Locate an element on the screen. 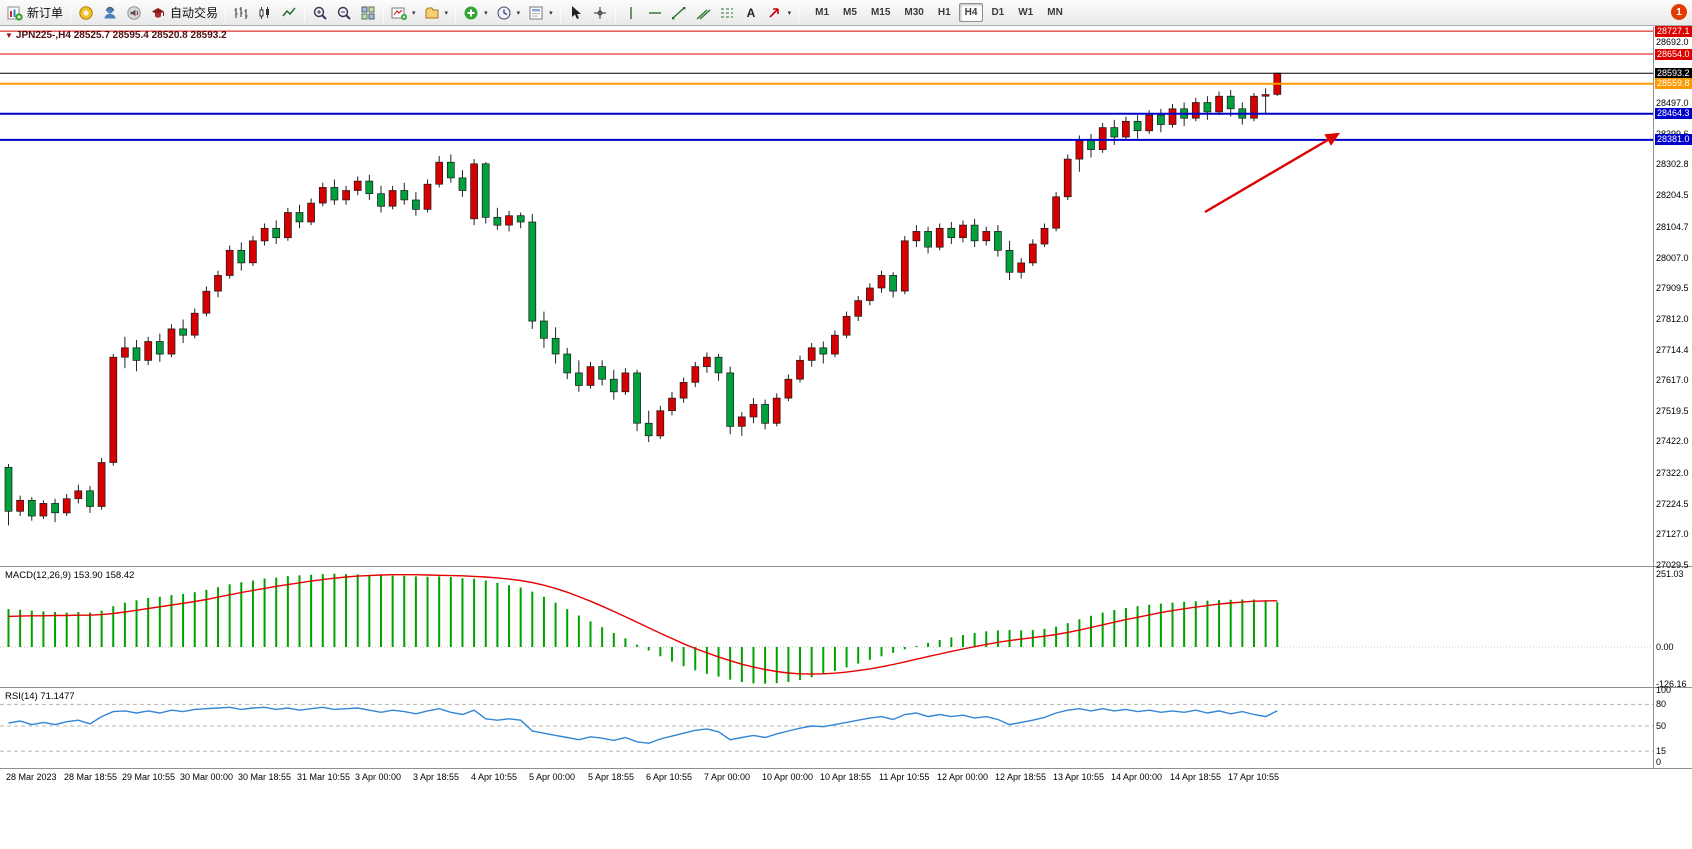 Image resolution: width=1692 pixels, height=849 pixels. folder-icon is located at coordinates (432, 12).